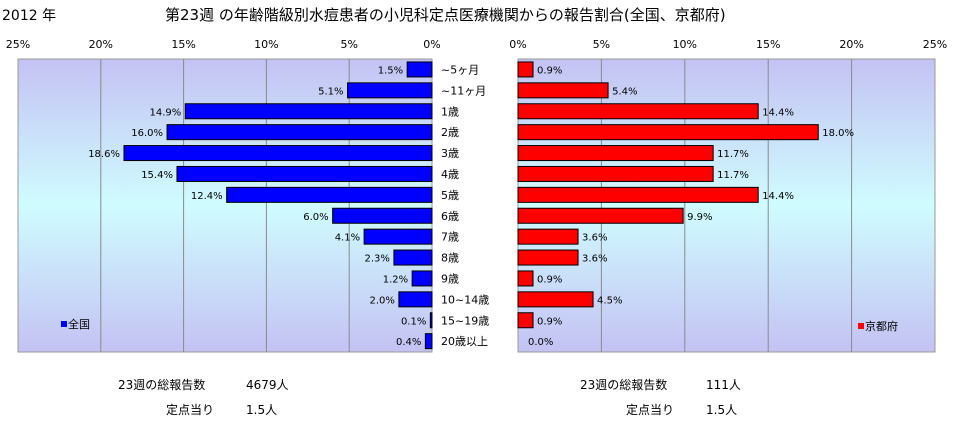 The height and width of the screenshot is (428, 968). What do you see at coordinates (728, 44) in the screenshot?
I see `right-axis-ticks: 0% 5% 10% 15% 20% 25%` at bounding box center [728, 44].